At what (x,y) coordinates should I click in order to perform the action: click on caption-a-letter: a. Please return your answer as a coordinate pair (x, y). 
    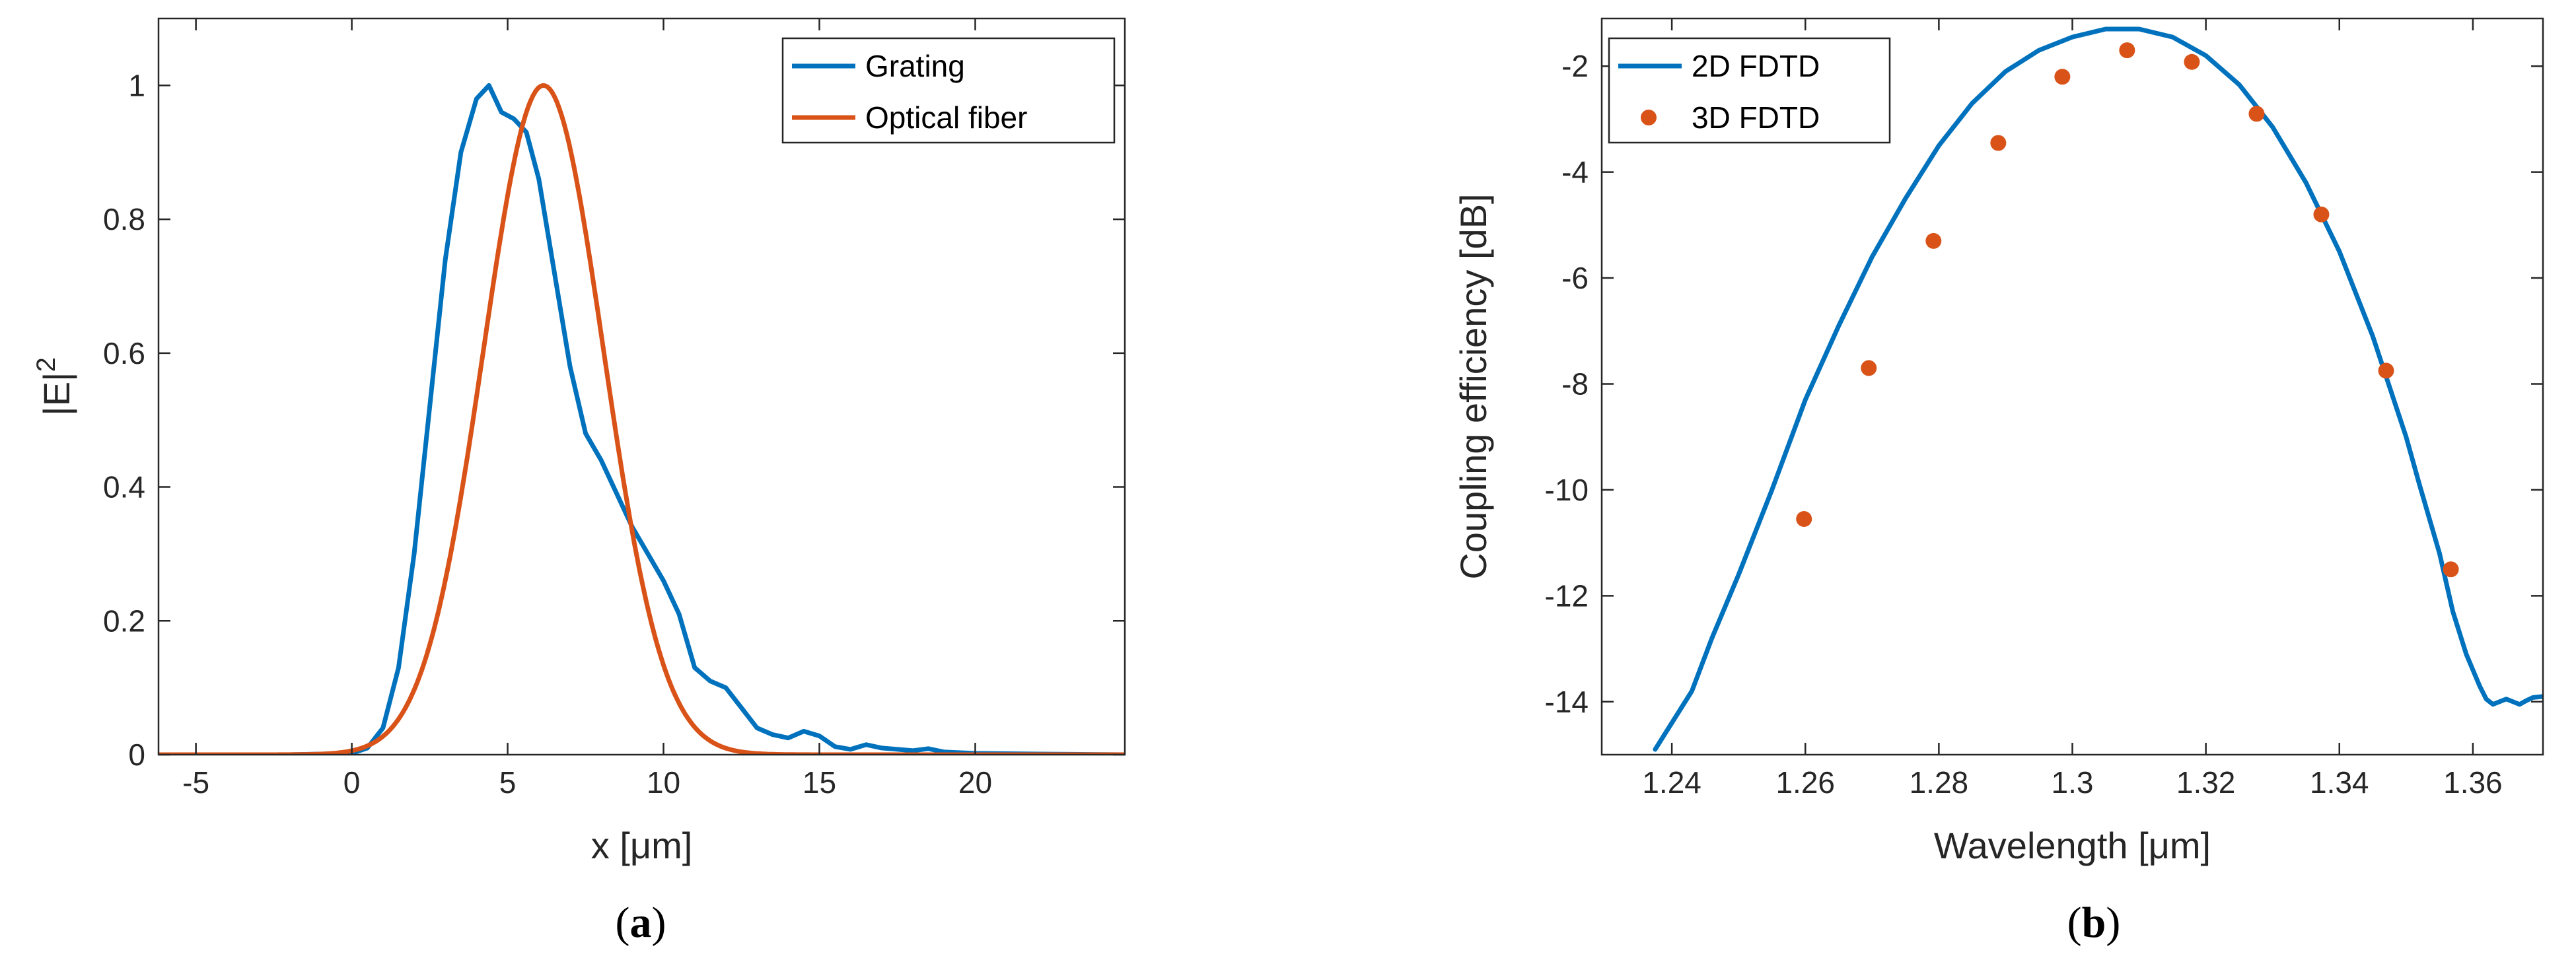
    Looking at the image, I should click on (640, 923).